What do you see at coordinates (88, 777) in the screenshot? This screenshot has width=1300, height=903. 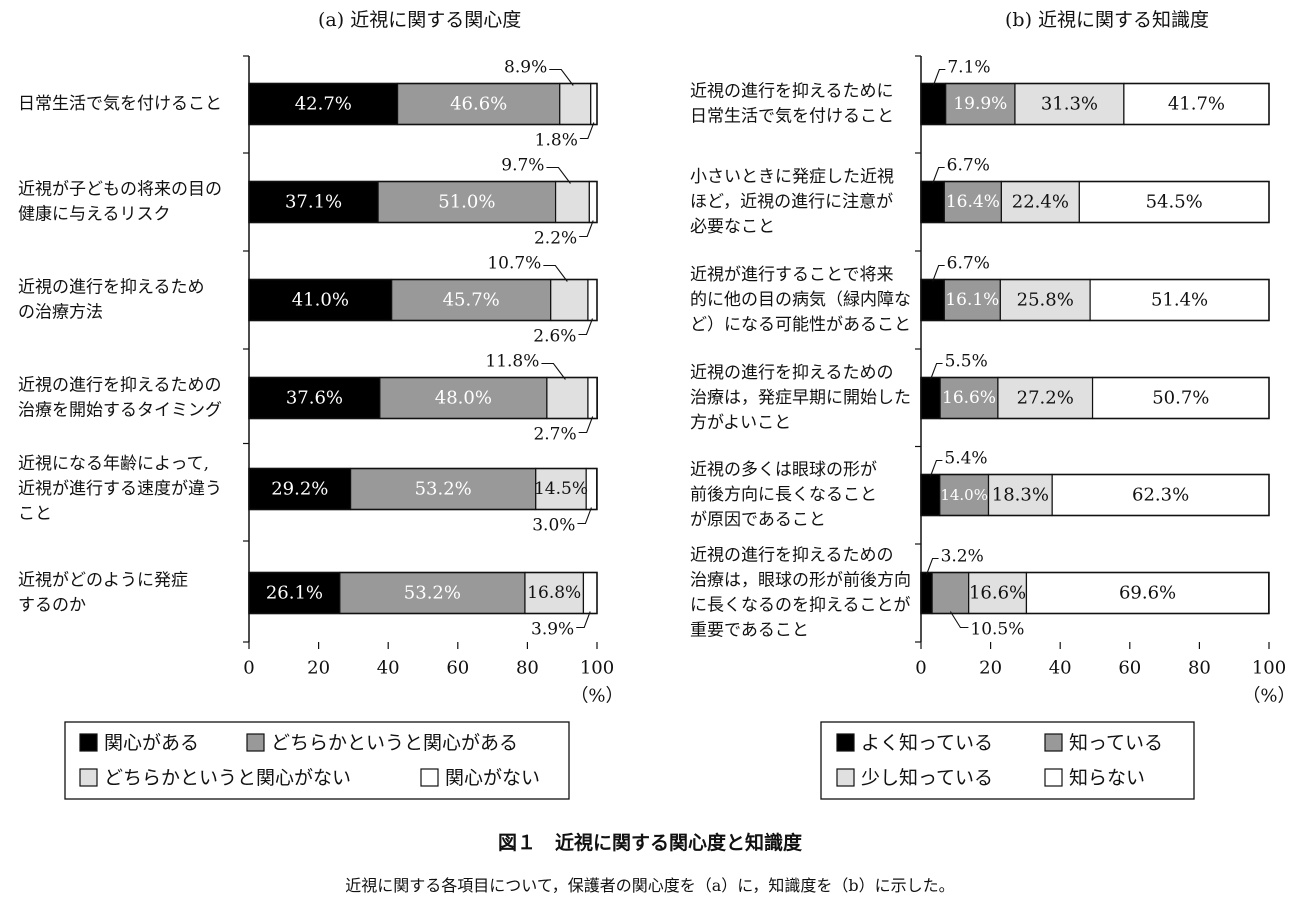 I see `legend-a-swatch` at bounding box center [88, 777].